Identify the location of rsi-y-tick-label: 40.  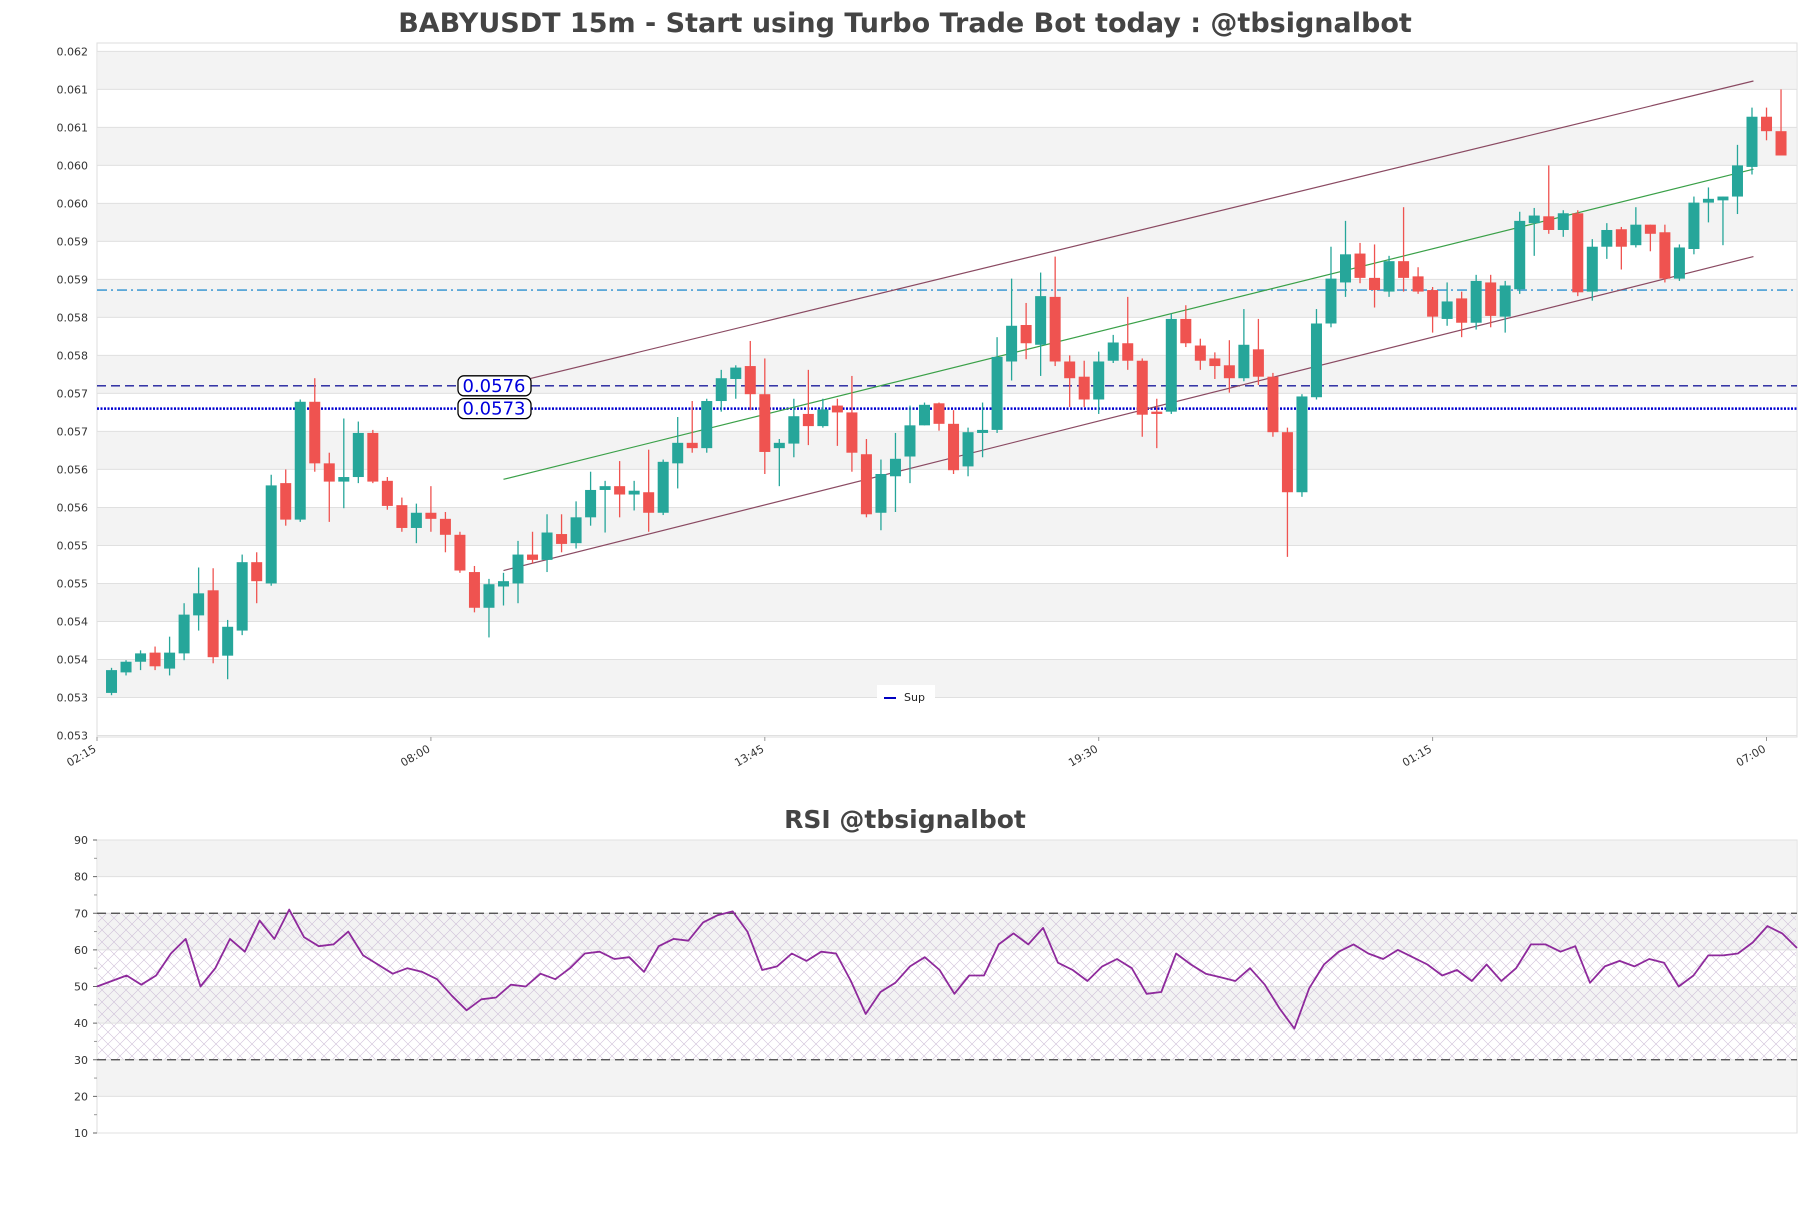
(81, 1023).